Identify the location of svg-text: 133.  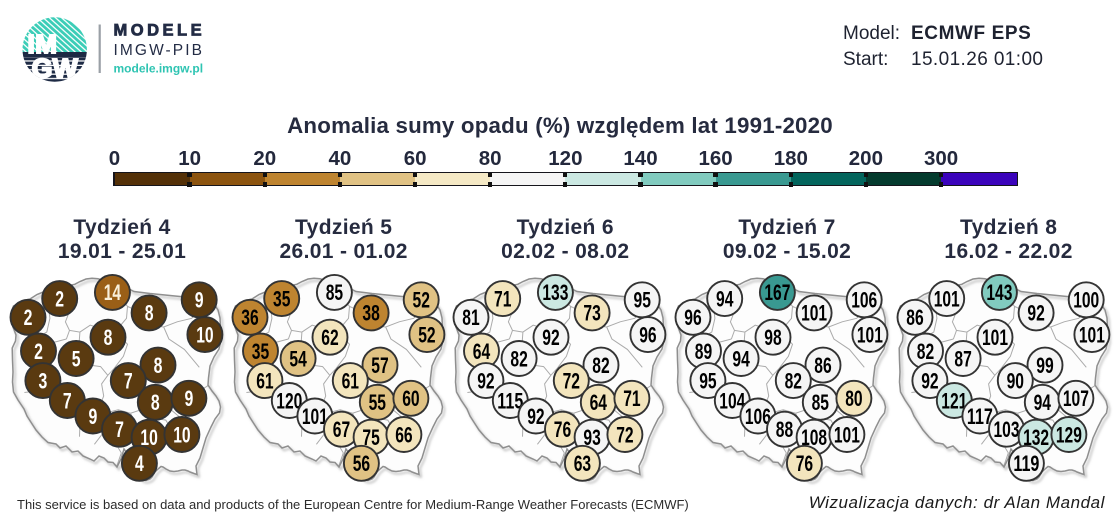
(556, 292).